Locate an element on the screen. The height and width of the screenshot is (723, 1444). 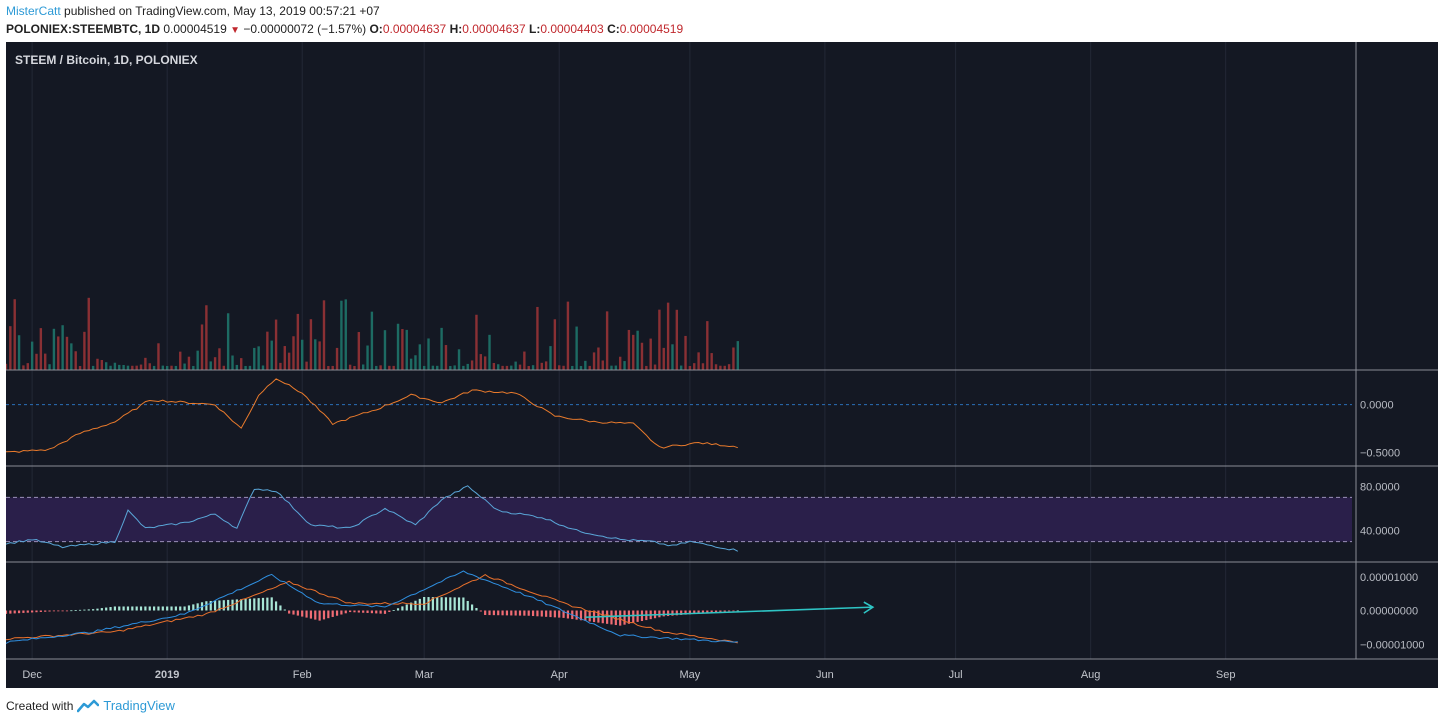
indicator-tick-label: 0.0000 is located at coordinates (1377, 406).